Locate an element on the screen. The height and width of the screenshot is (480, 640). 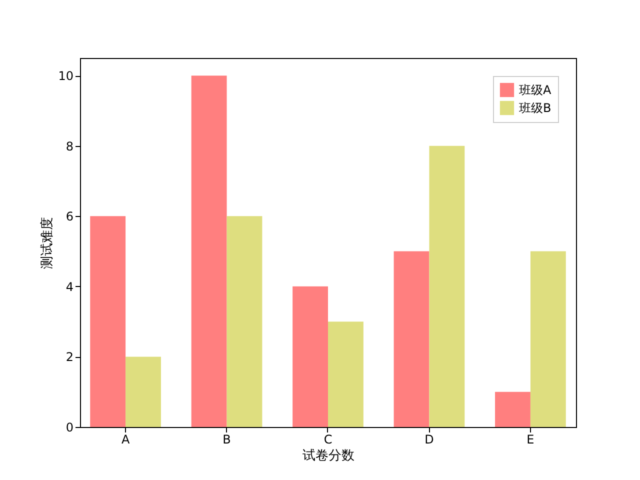
x-tick-label: A is located at coordinates (125, 439).